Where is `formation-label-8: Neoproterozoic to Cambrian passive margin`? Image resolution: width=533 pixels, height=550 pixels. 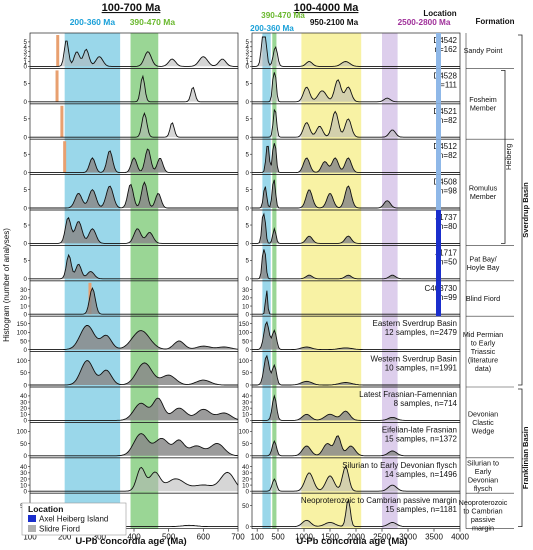 formation-label-8: Neoproterozoic to Cambrian passive margin is located at coordinates (483, 515).